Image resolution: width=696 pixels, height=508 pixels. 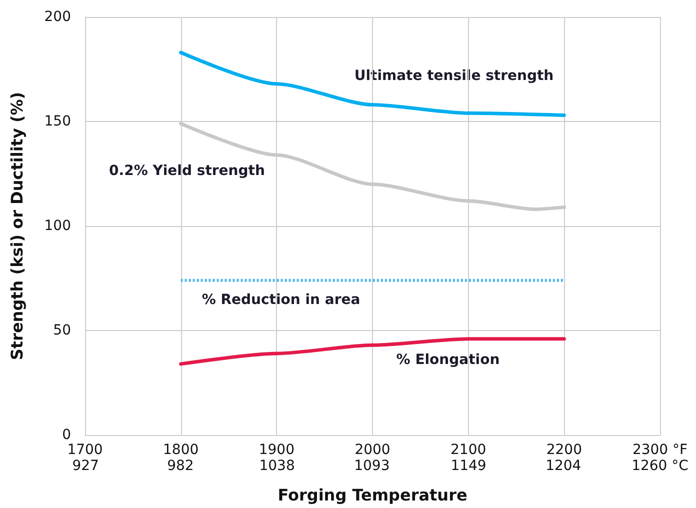 What do you see at coordinates (454, 76) in the screenshot?
I see `series-label: Ultimate tensile strength` at bounding box center [454, 76].